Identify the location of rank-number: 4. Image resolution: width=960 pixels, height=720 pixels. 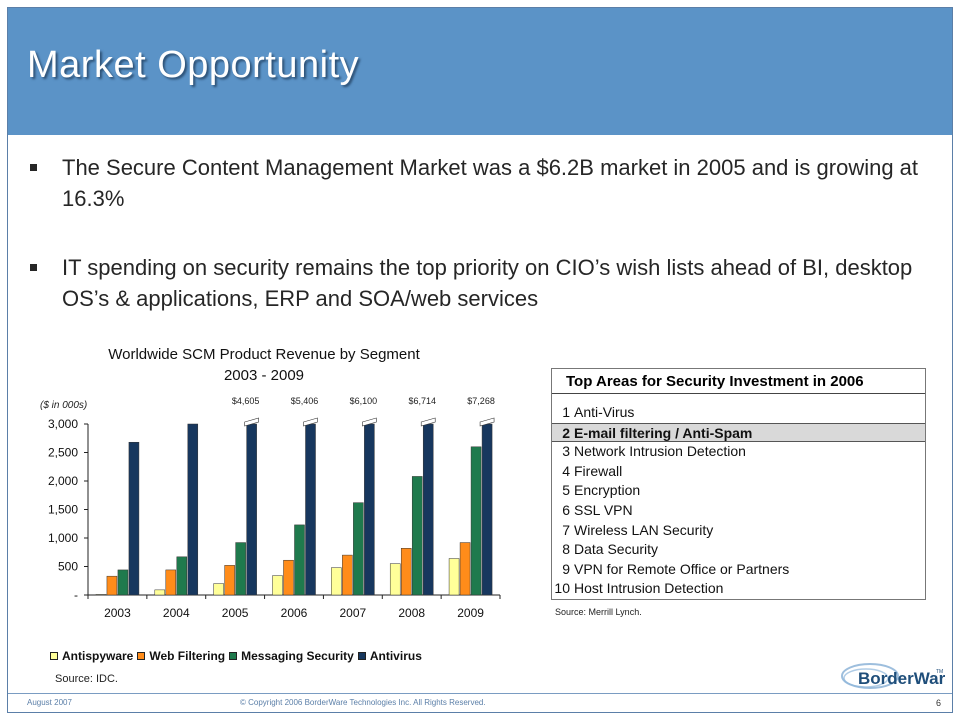
(566, 470).